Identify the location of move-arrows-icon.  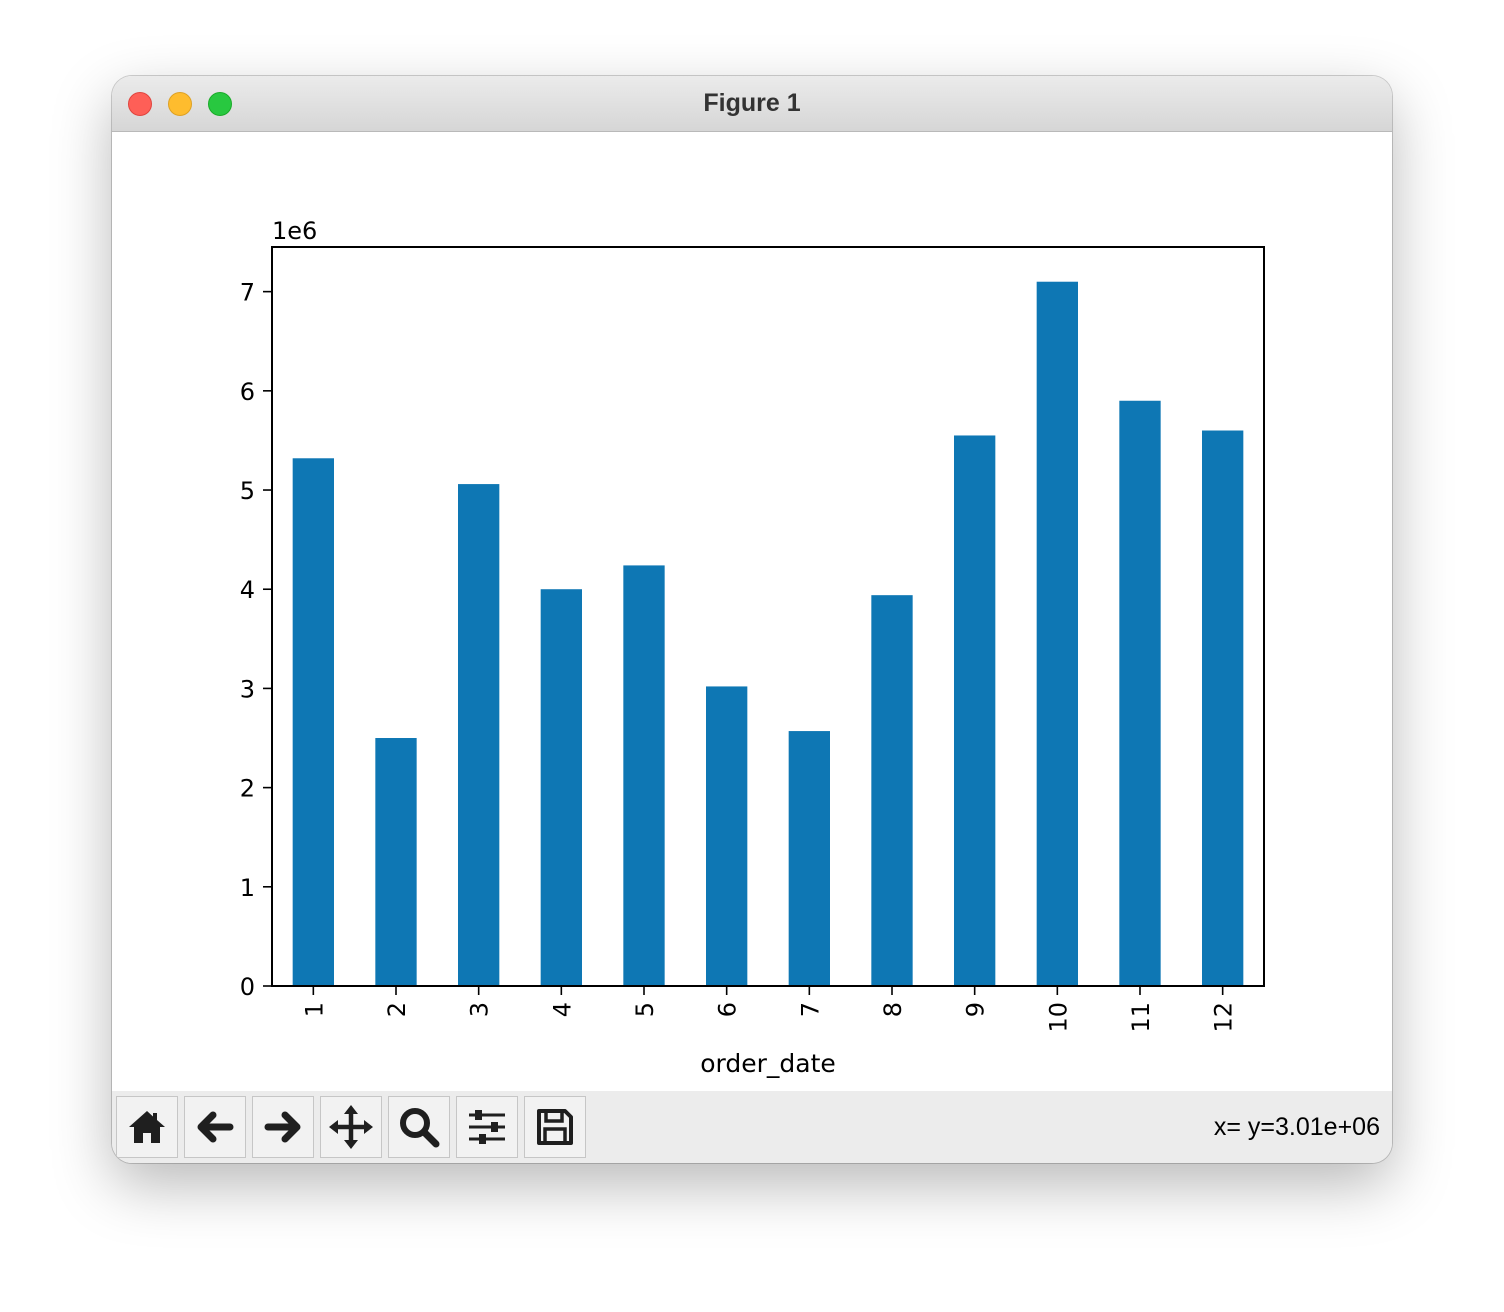
(351, 1127).